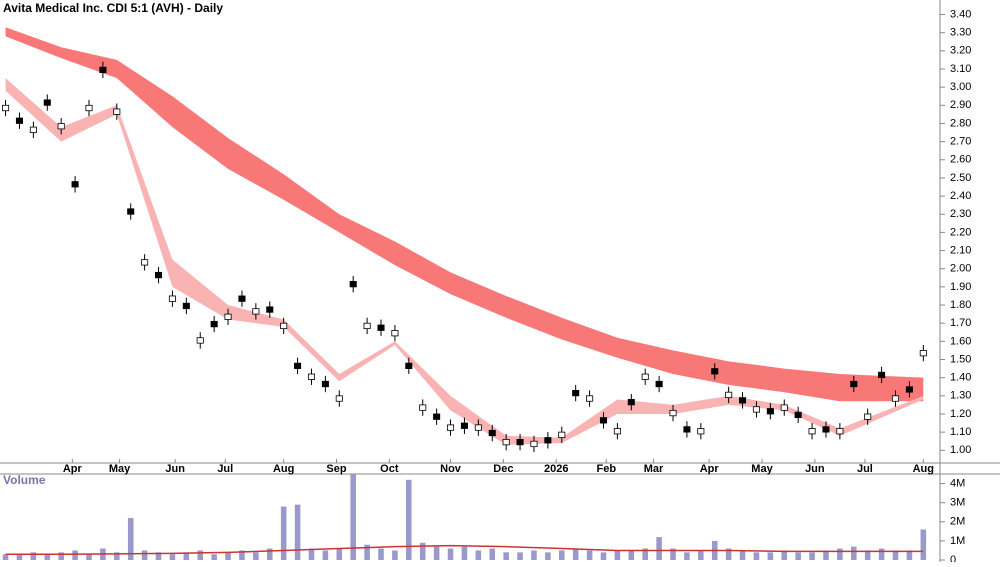 This screenshot has height=567, width=1000. I want to click on x-tick-label: Sep, so click(336, 469).